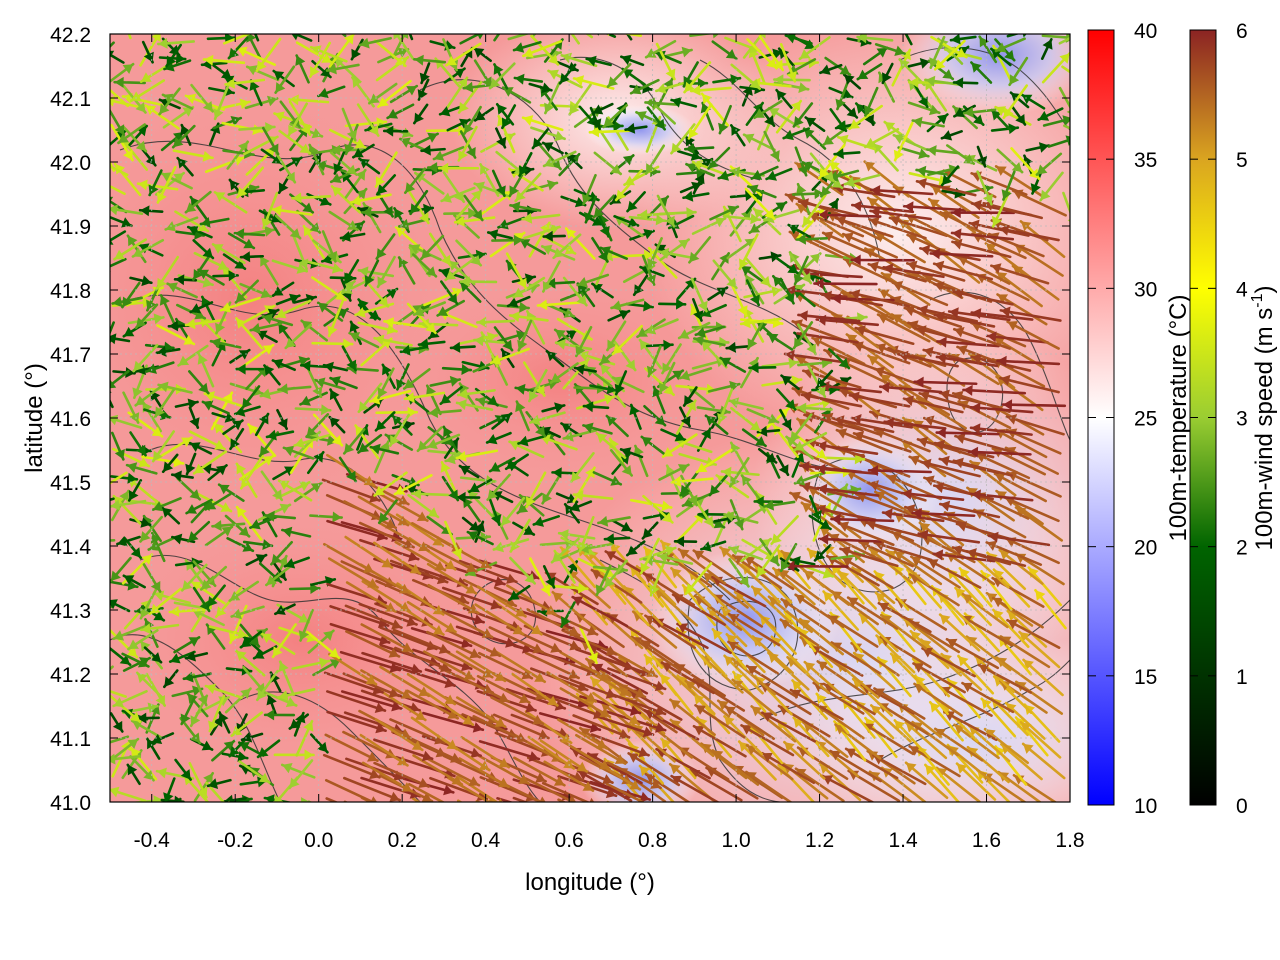  I want to click on y-tick-label: 42.2, so click(70, 35).